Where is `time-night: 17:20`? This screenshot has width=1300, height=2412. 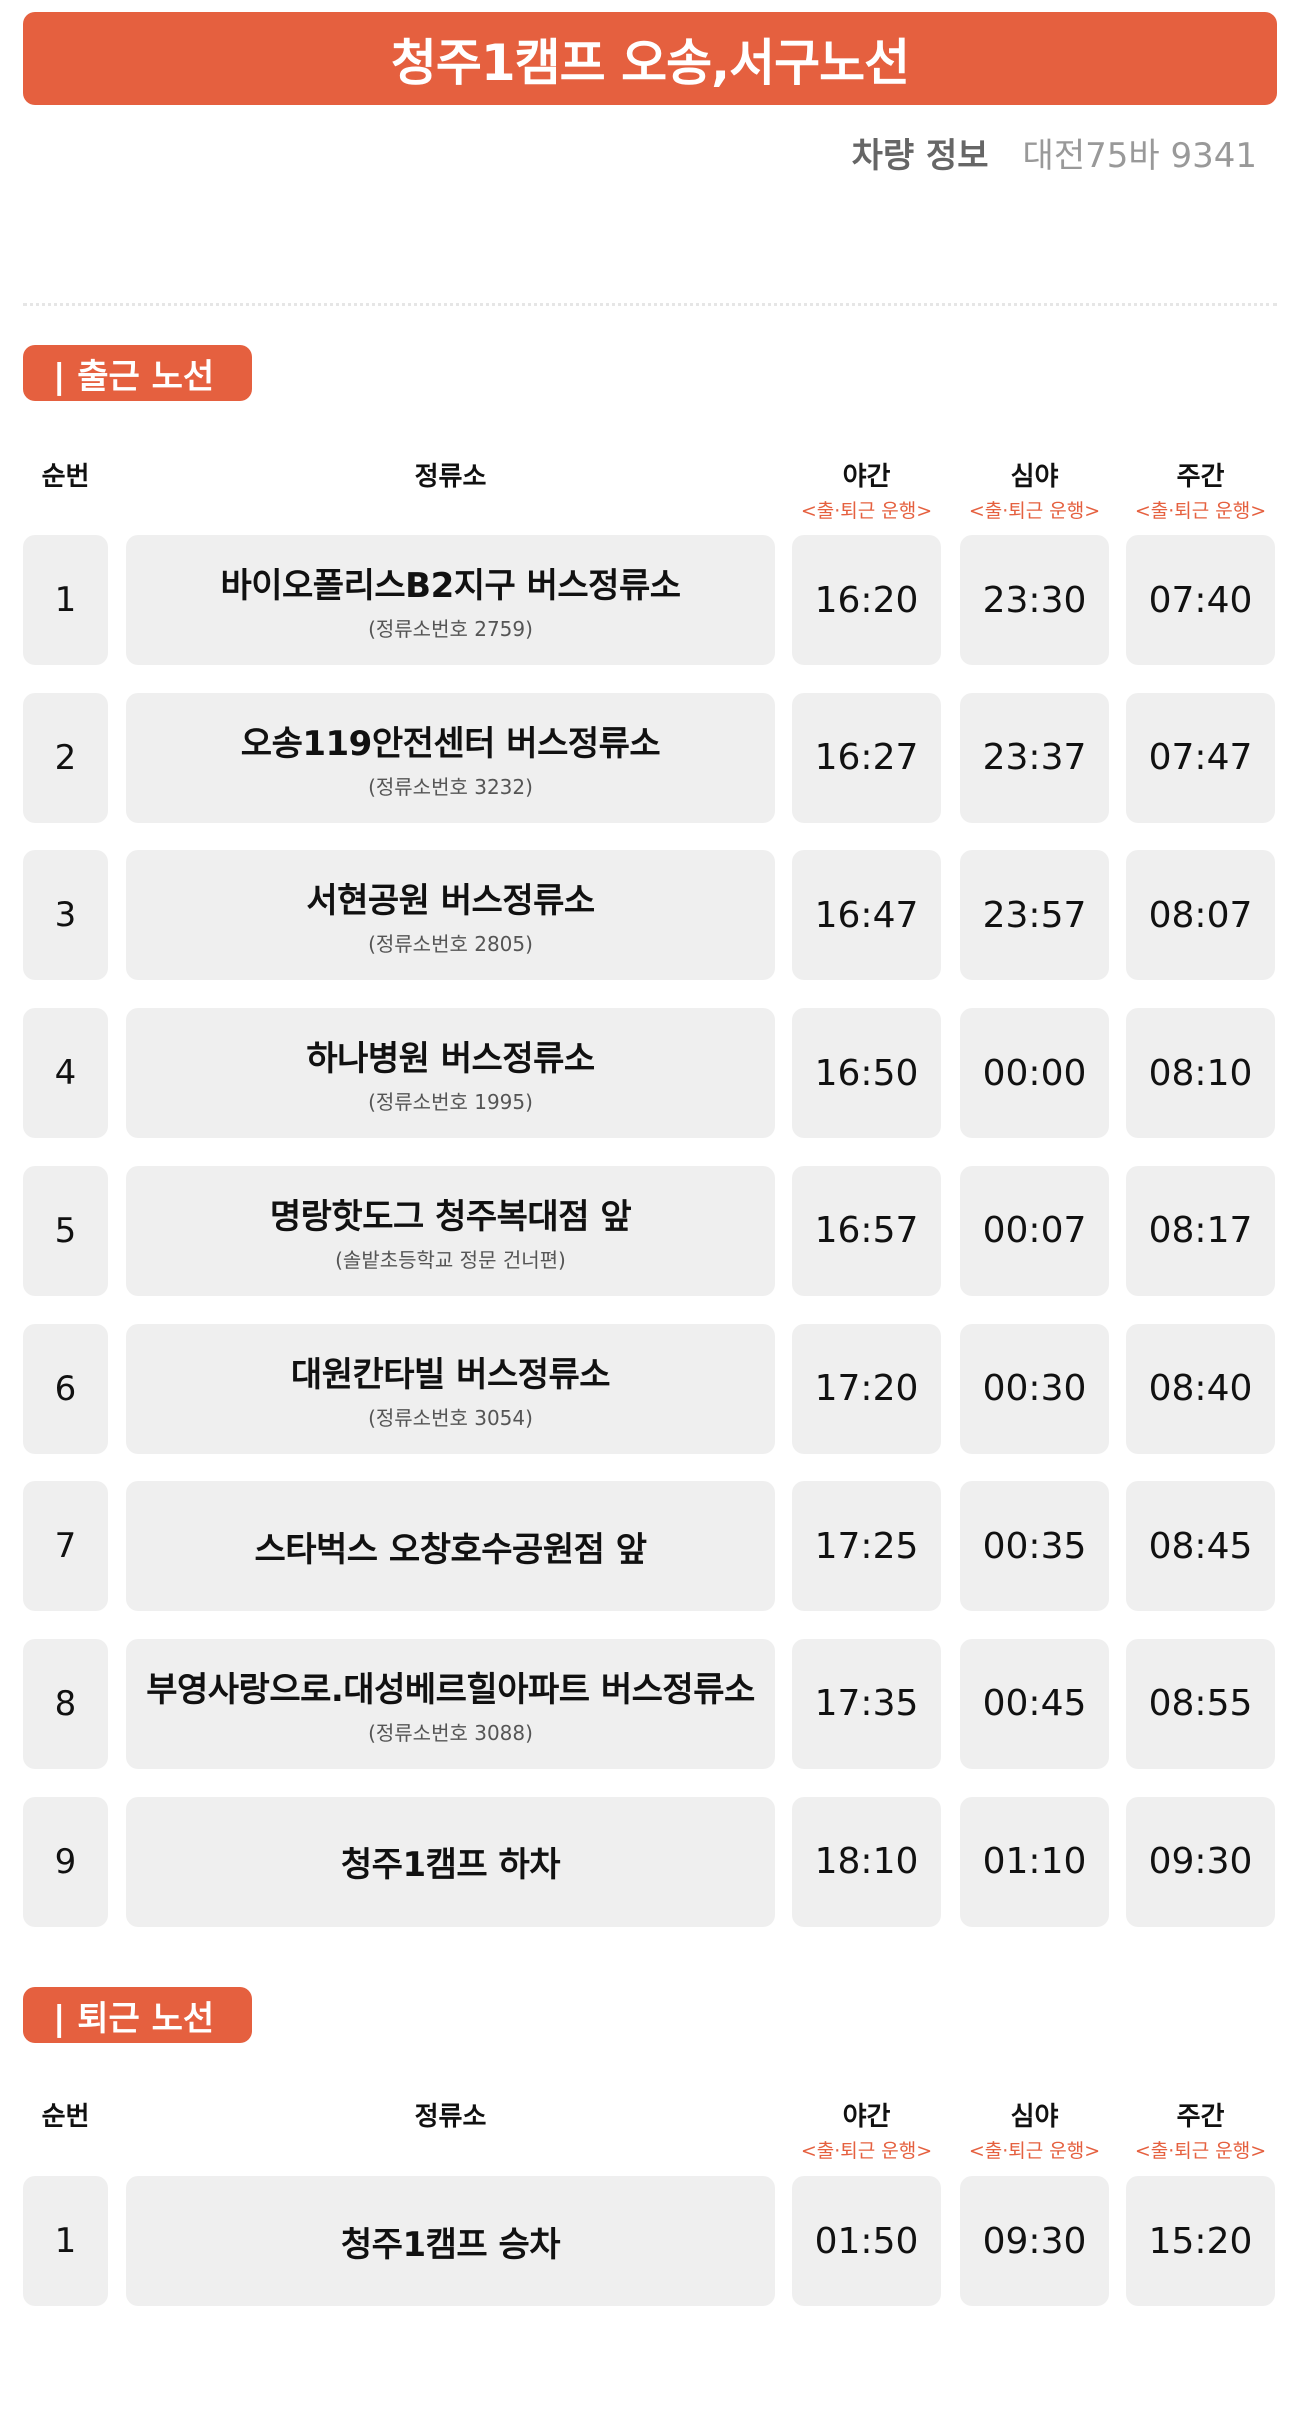 time-night: 17:20 is located at coordinates (866, 1388).